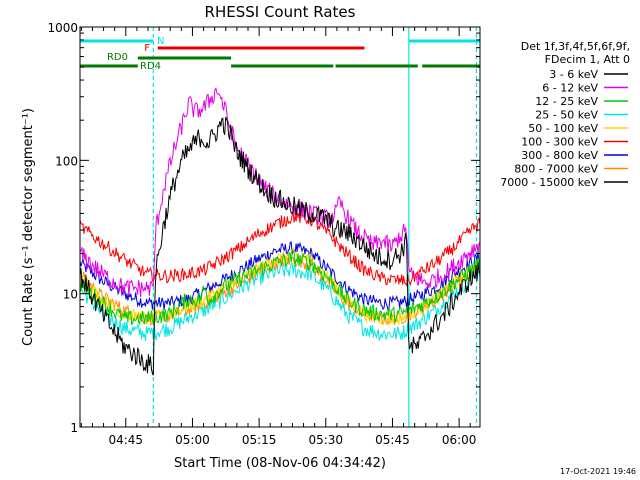 The height and width of the screenshot is (480, 640). What do you see at coordinates (280, 463) in the screenshot?
I see `x-axis-label: Start Time (08-Nov-06 04:34:42)` at bounding box center [280, 463].